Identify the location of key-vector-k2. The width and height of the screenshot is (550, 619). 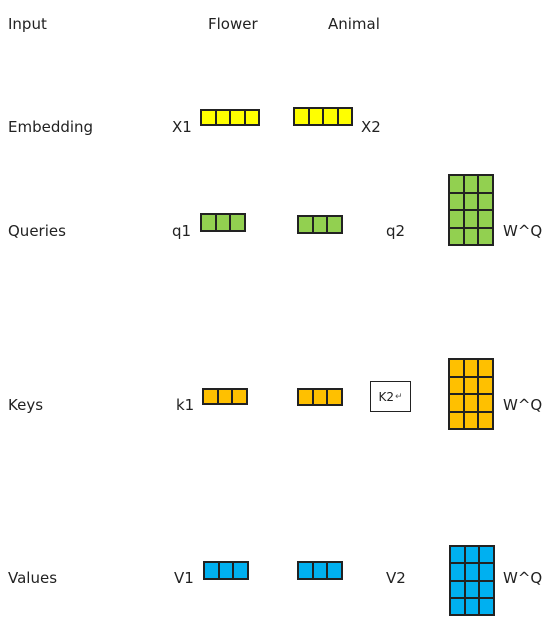
(320, 397).